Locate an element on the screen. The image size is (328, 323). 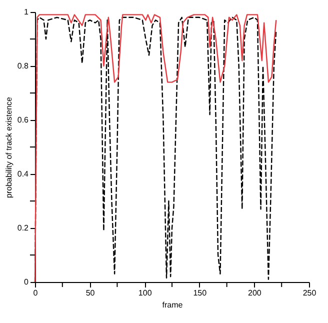
y-tick-label: 0 is located at coordinates (27, 282).